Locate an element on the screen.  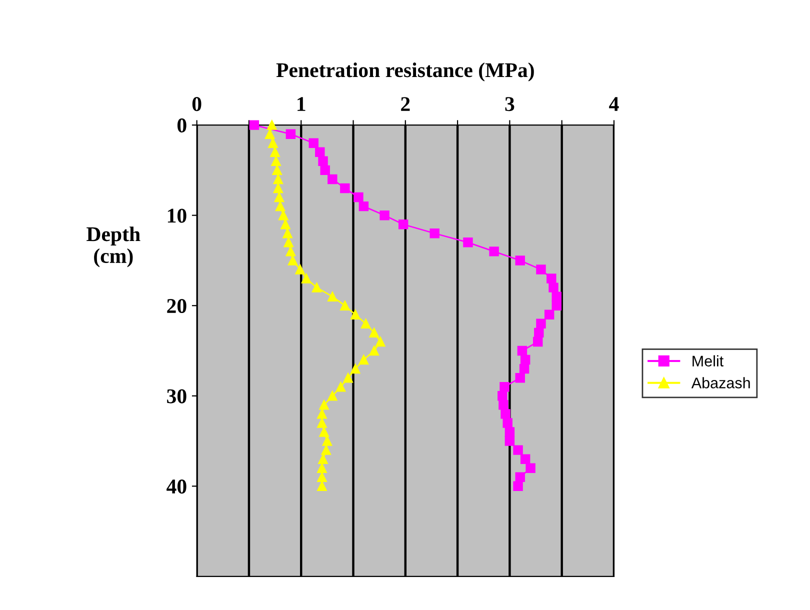
y-tick-label: 40 is located at coordinates (176, 487).